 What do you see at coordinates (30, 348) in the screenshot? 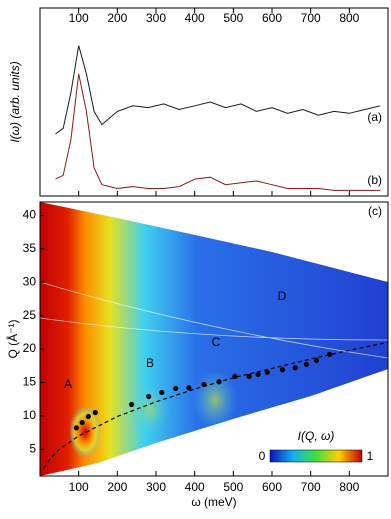
I see `y-tick-label: 20` at bounding box center [30, 348].